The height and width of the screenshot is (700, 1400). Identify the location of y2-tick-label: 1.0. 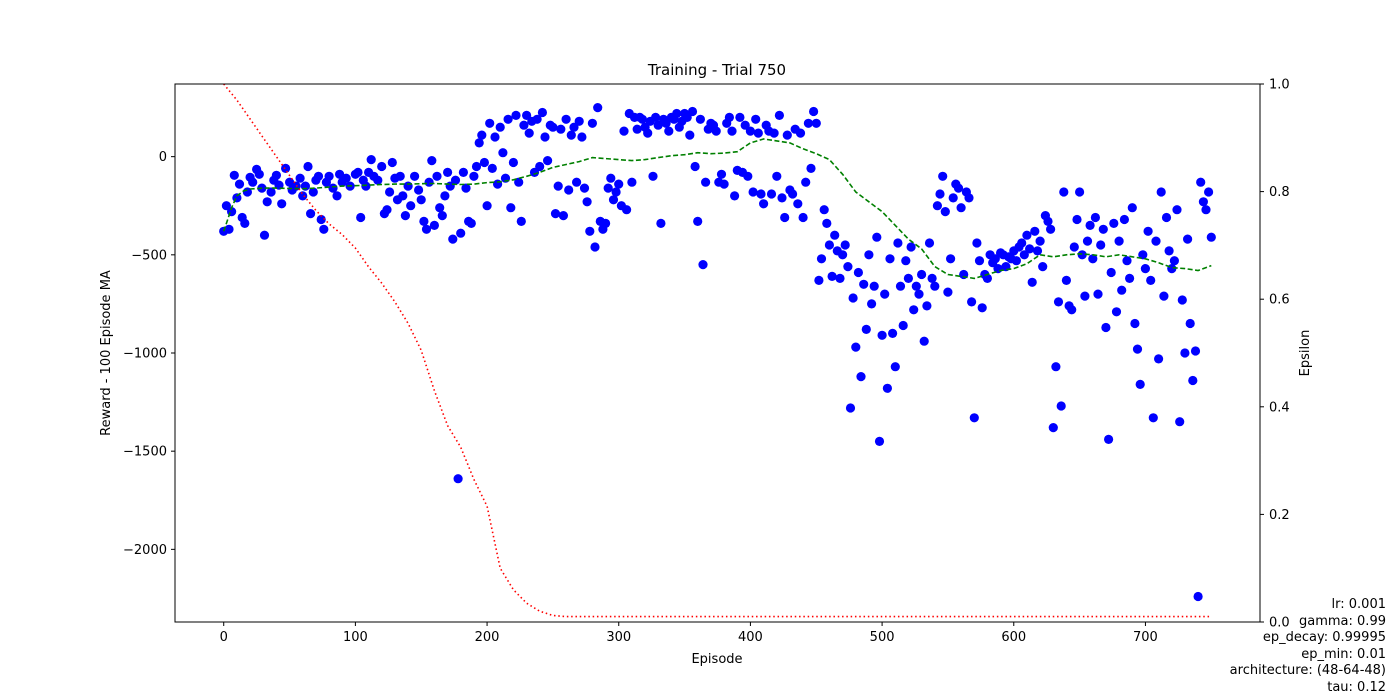
(1279, 85).